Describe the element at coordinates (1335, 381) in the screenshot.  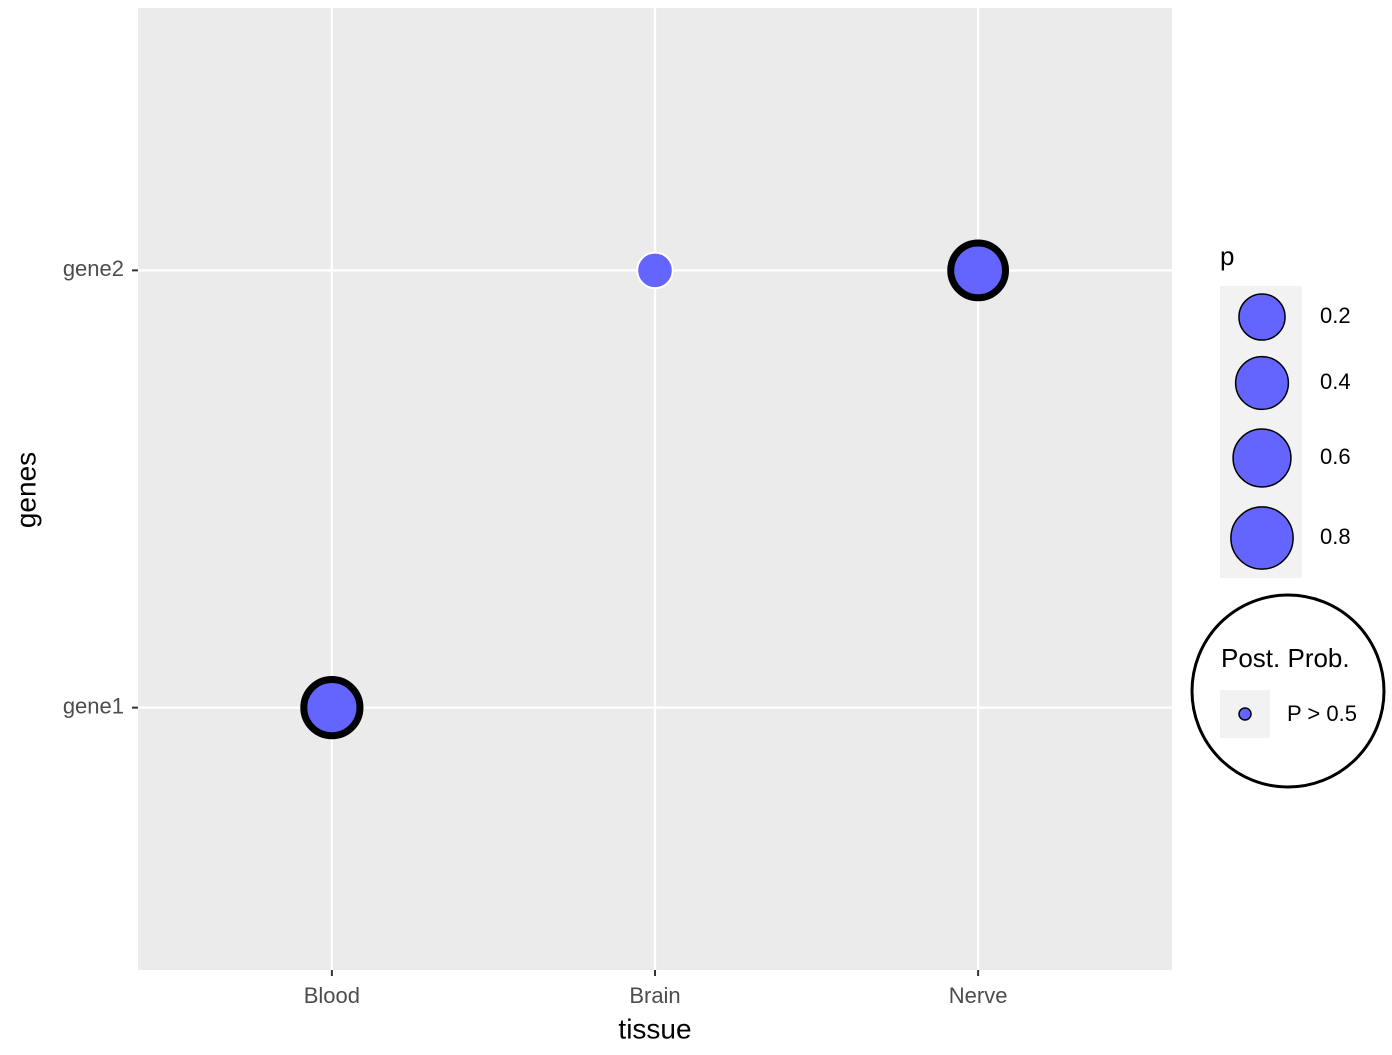
I see `legend-label: 0.4` at that location.